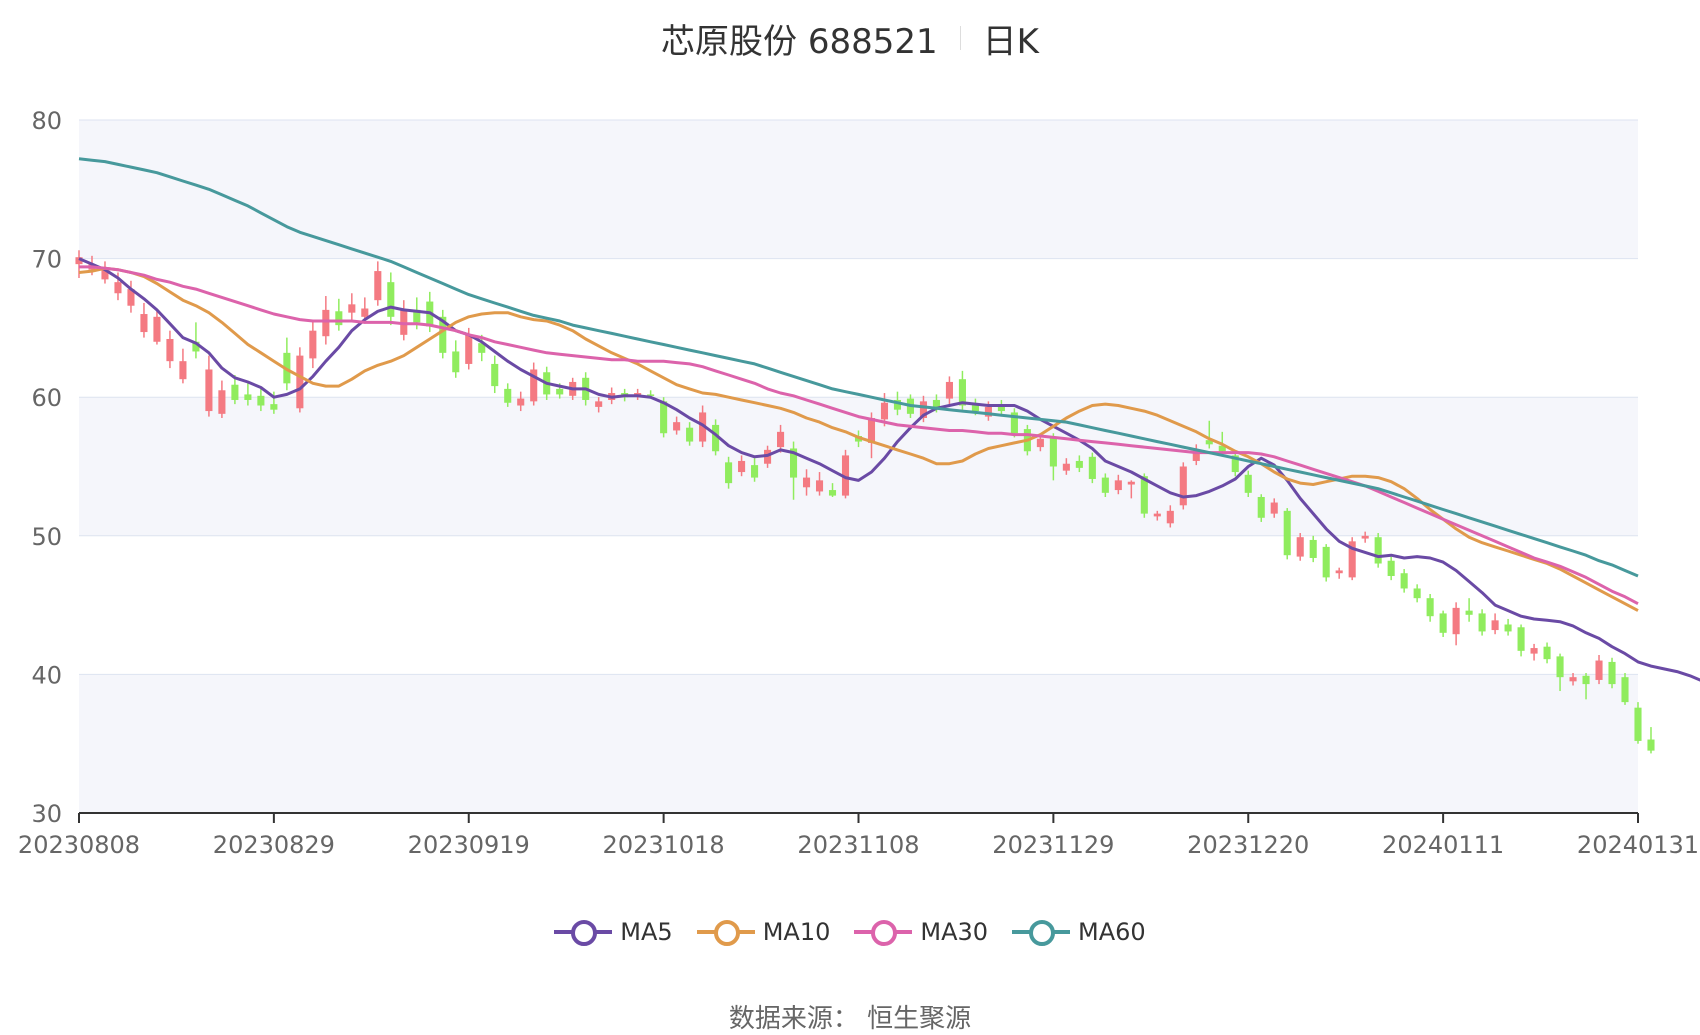  Describe the element at coordinates (46, 537) in the screenshot. I see `y-tick-label: 50` at that location.